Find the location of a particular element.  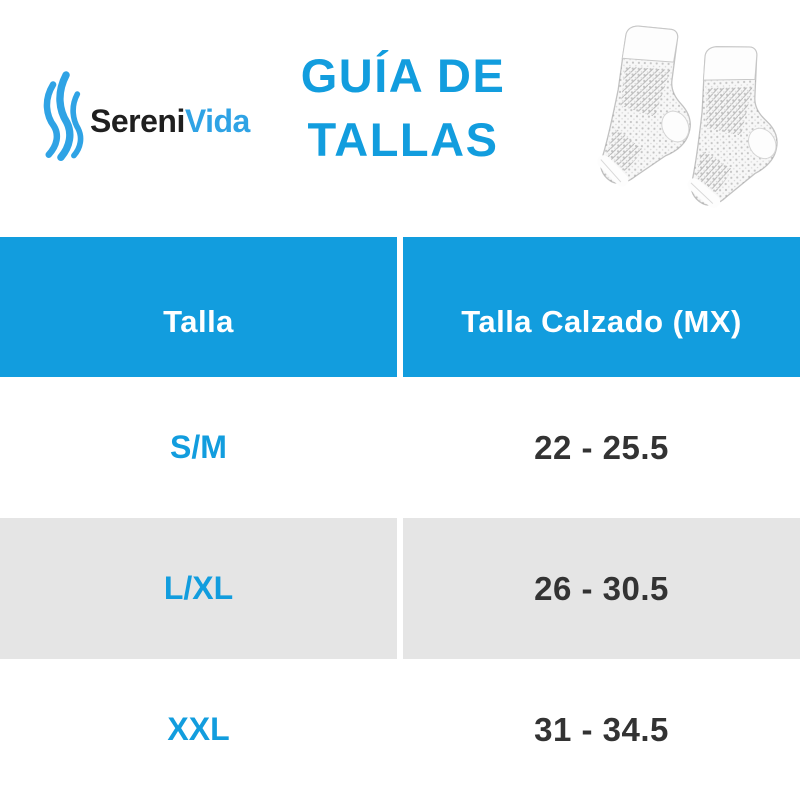

column-header-shoe-size: Talla Calzado (MX) is located at coordinates (601, 307).